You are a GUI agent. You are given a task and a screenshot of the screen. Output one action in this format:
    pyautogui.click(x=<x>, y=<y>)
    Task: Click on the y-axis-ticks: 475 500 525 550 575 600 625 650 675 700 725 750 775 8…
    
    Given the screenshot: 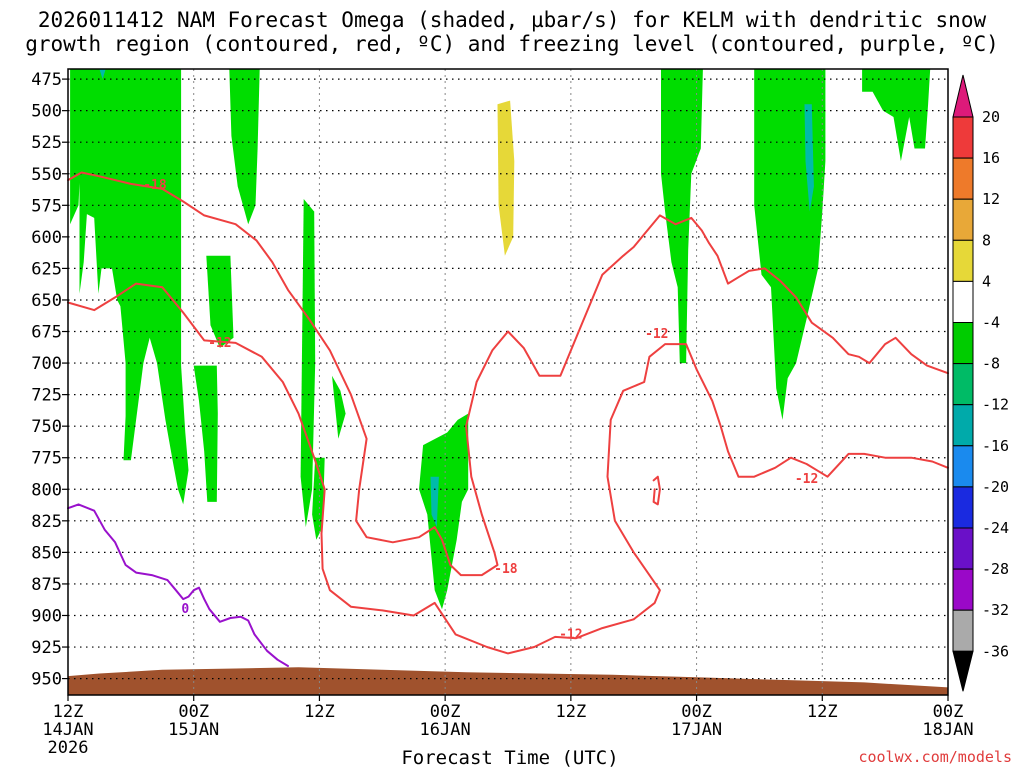 What is the action you would take?
    pyautogui.click(x=49, y=380)
    